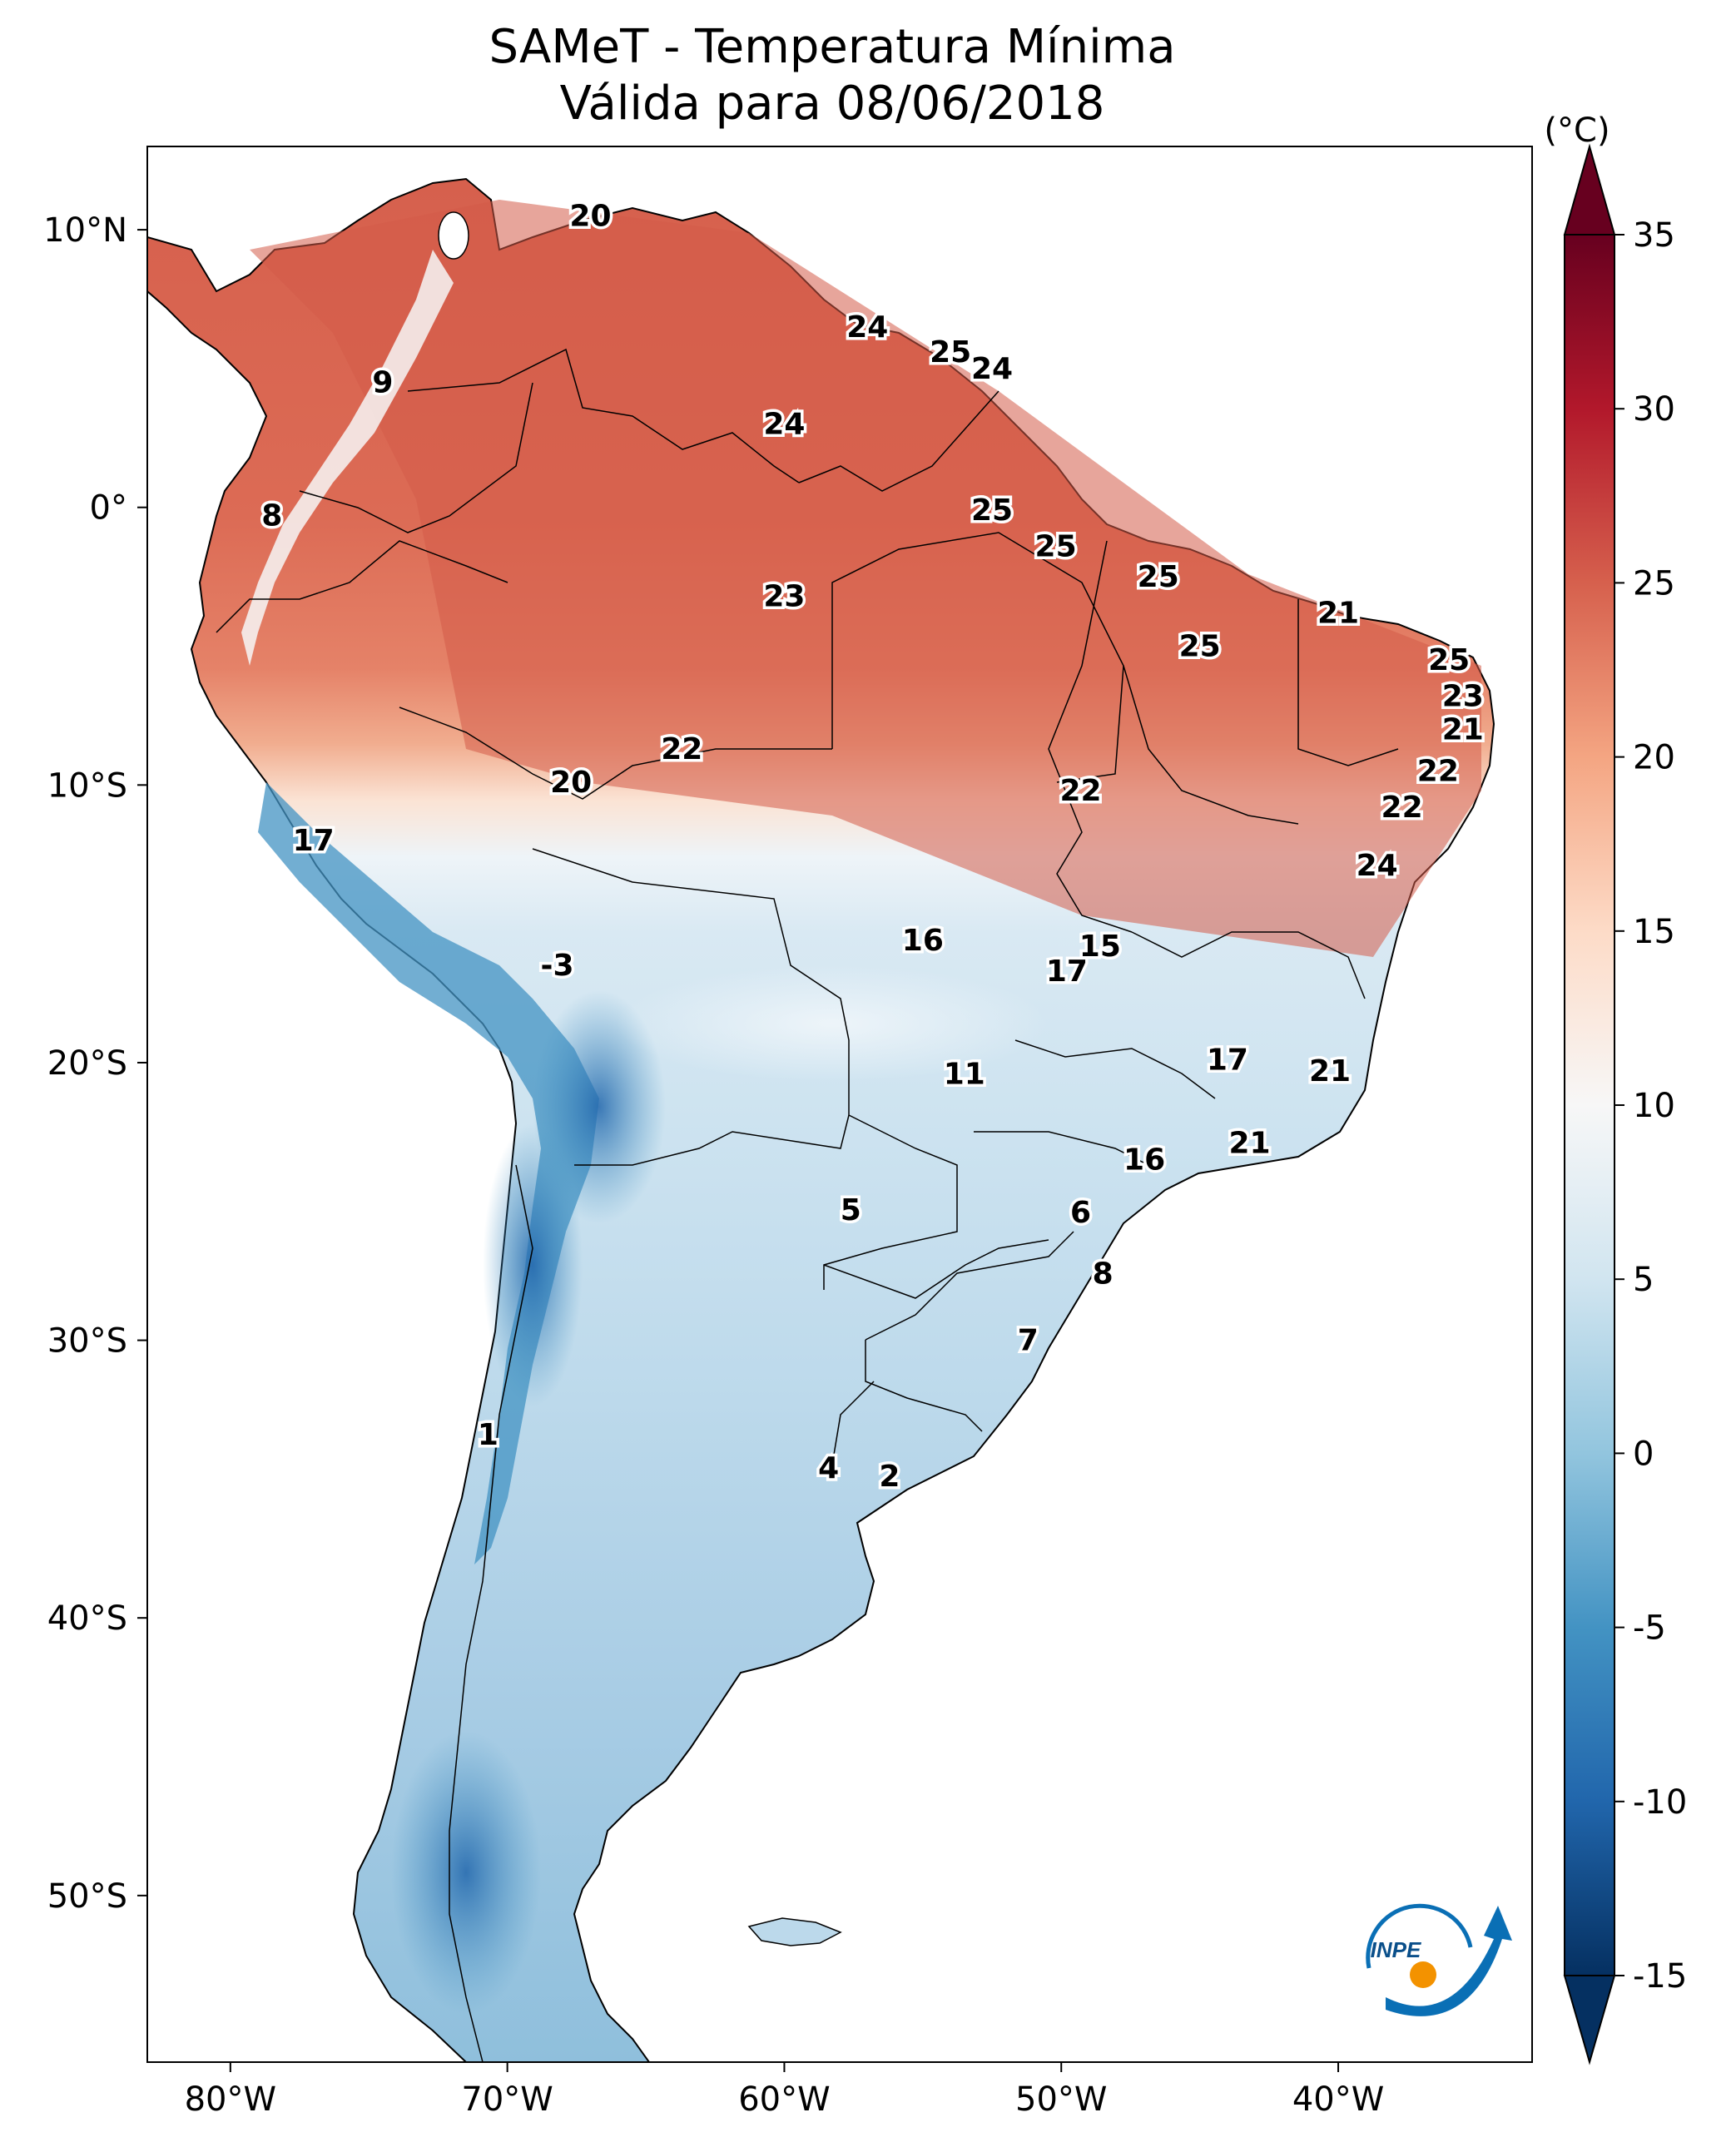  What do you see at coordinates (1577, 131) in the screenshot?
I see `colorbar-unit: (°C)` at bounding box center [1577, 131].